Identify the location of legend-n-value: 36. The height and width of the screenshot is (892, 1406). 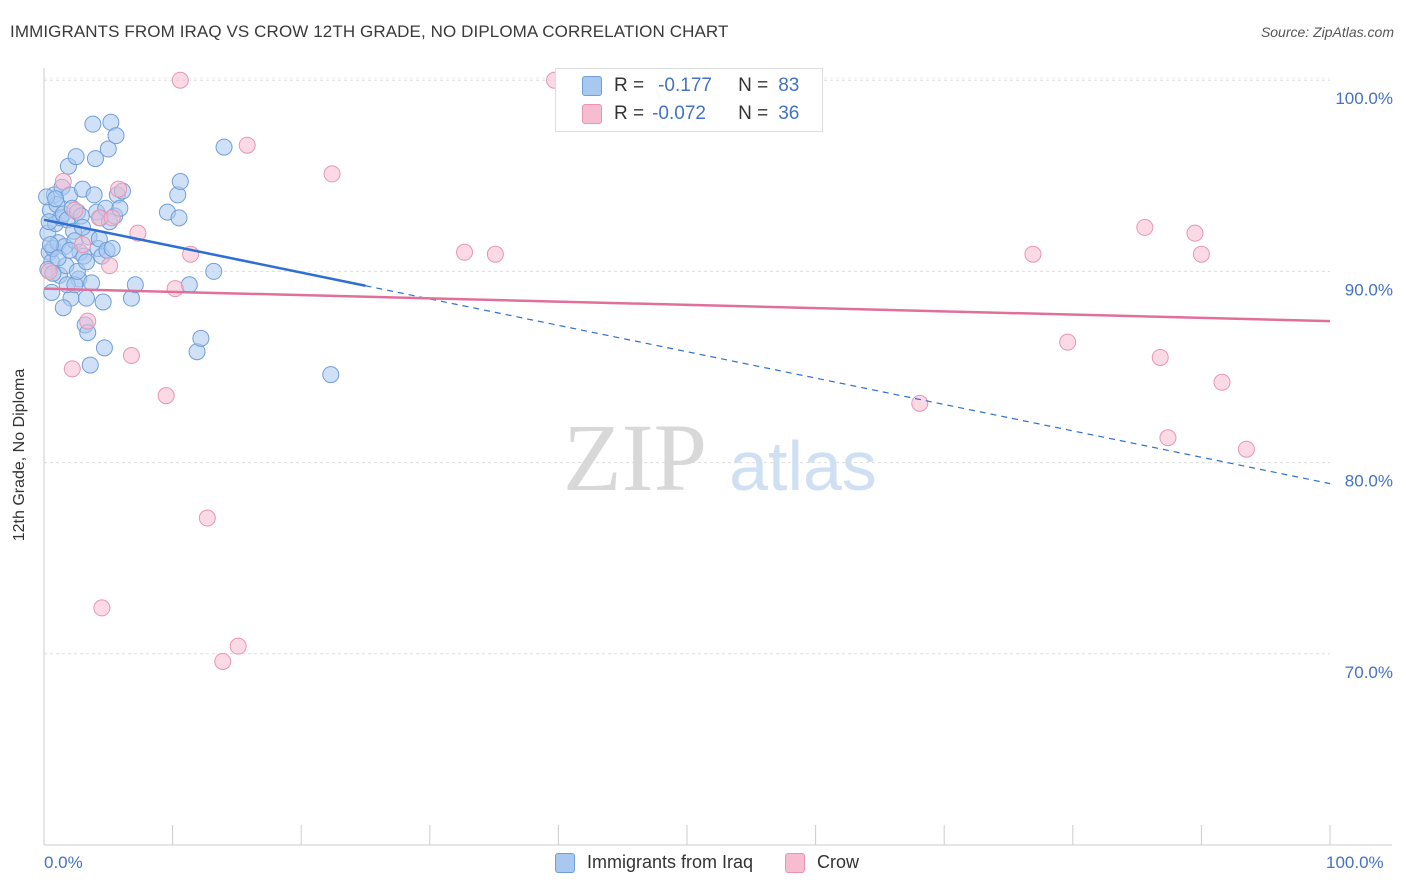
(789, 113).